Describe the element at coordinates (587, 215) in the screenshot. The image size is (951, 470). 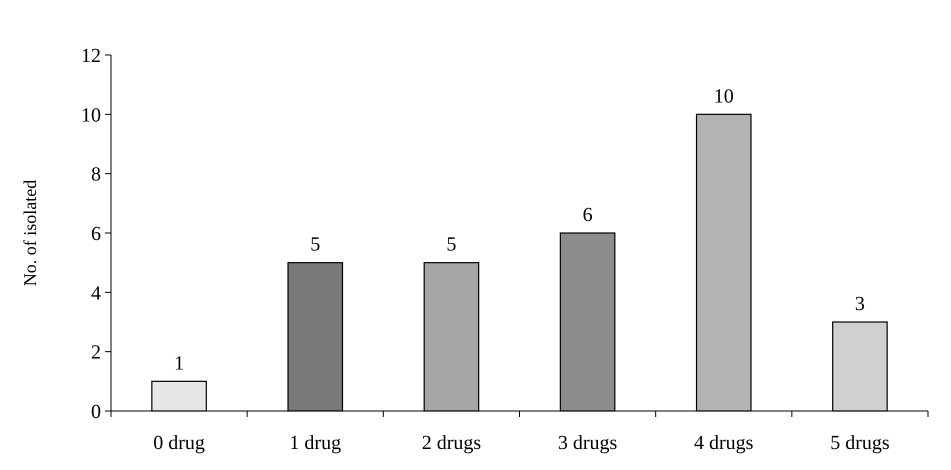
I see `data-label: 6` at that location.